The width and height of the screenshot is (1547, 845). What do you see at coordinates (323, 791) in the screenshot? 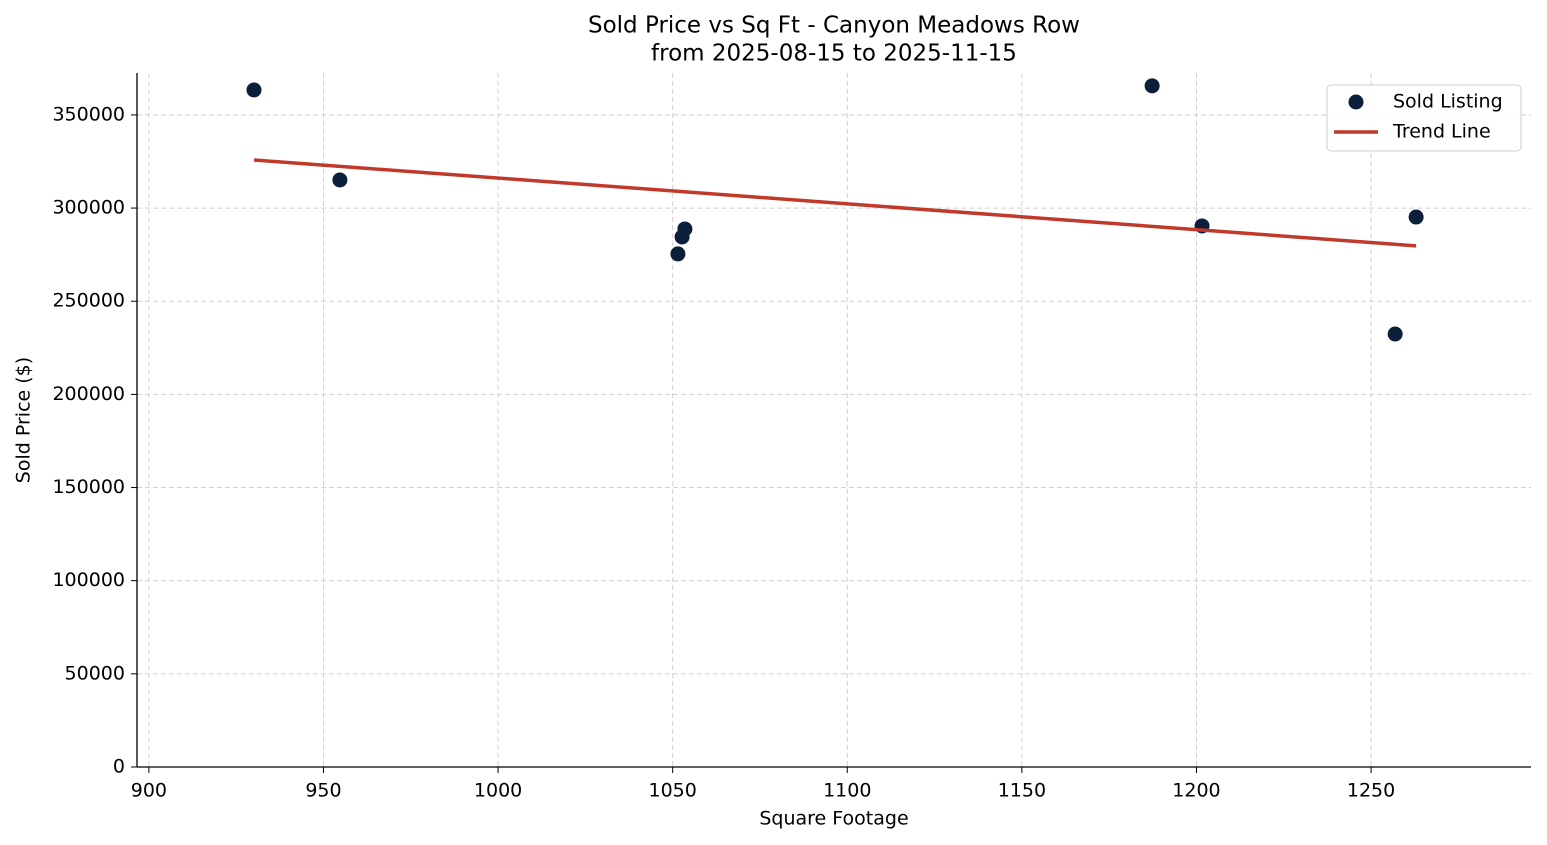
I see `x-tick-label: 950` at bounding box center [323, 791].